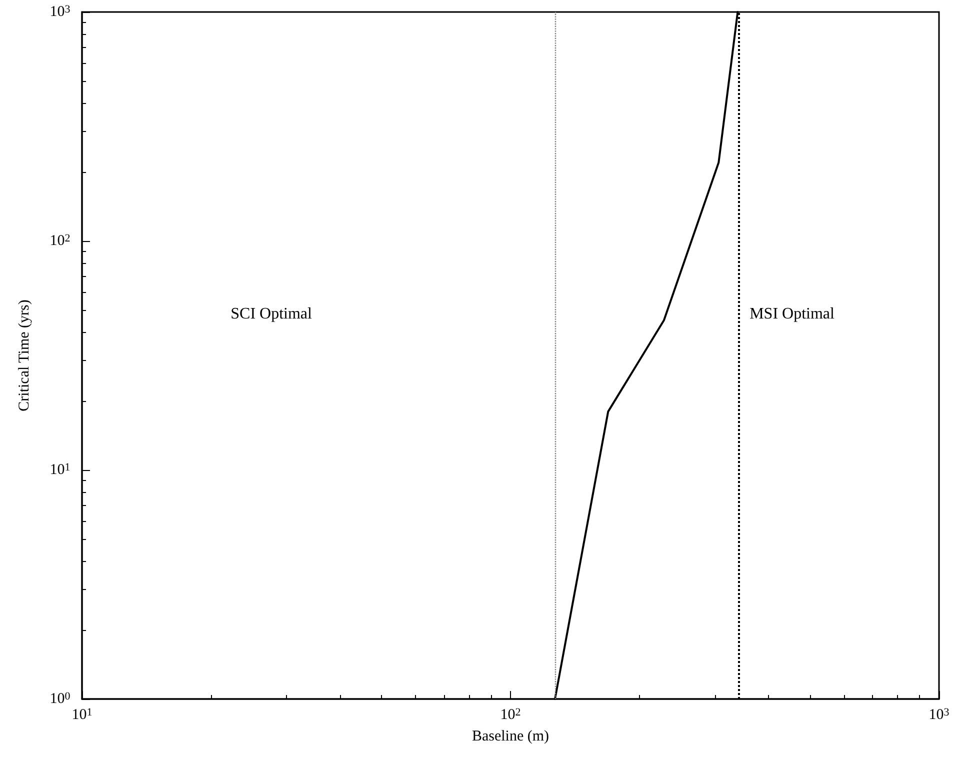 The width and height of the screenshot is (961, 765). Describe the element at coordinates (24, 356) in the screenshot. I see `y-axis-title: Critical Time (yrs)` at that location.